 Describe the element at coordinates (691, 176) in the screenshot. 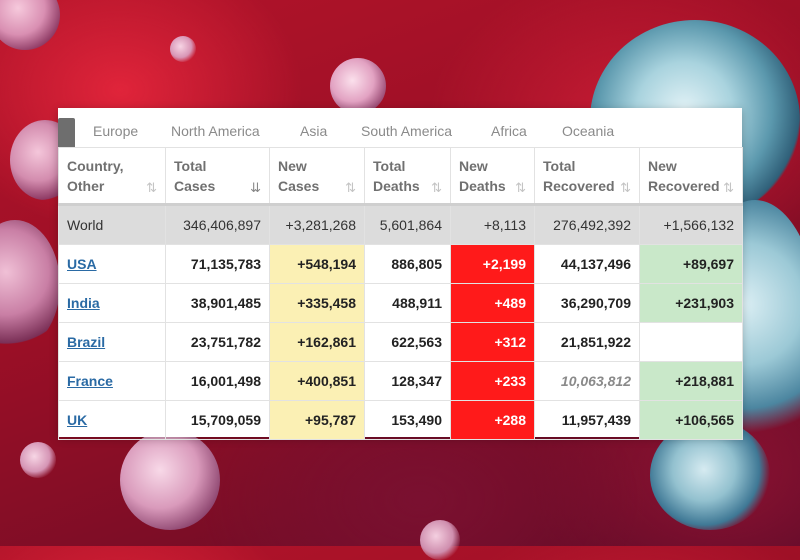

I see `column-header-new-recovered: New Recovered ⇅` at that location.